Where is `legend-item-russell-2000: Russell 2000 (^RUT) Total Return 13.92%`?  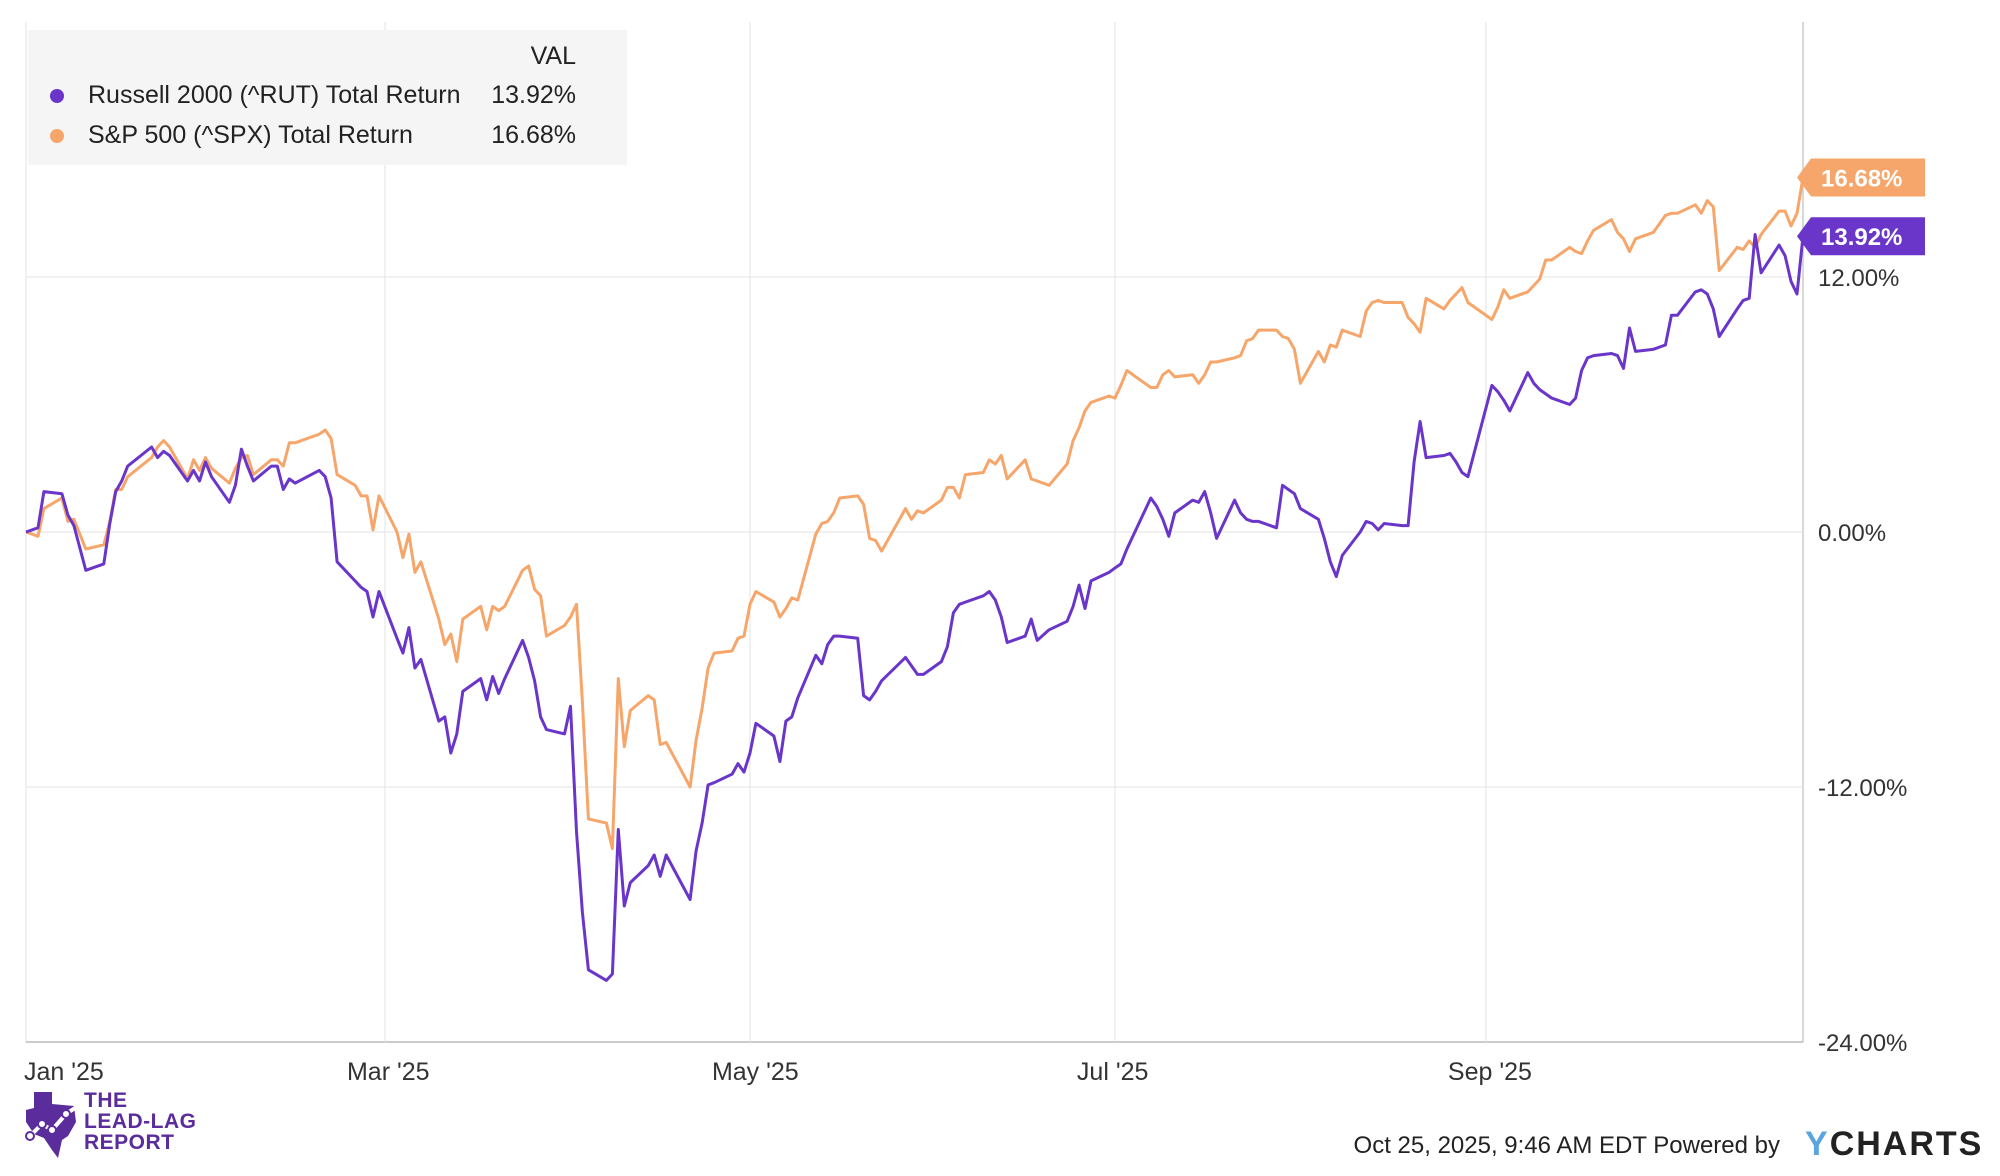 legend-item-russell-2000: Russell 2000 (^RUT) Total Return 13.92% is located at coordinates (327, 96).